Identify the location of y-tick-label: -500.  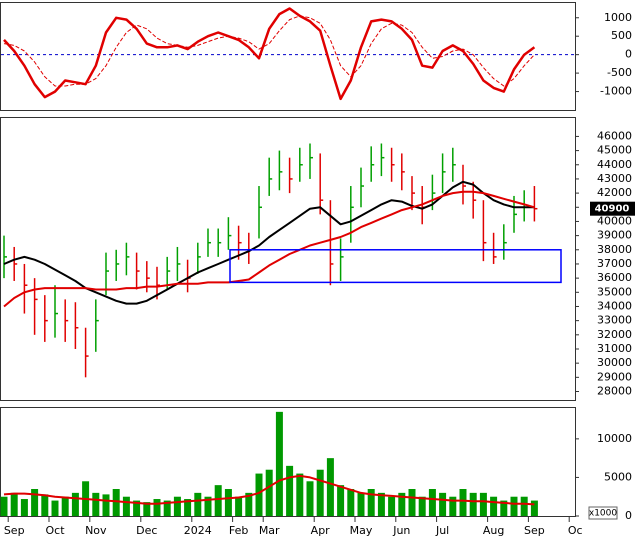
(619, 72).